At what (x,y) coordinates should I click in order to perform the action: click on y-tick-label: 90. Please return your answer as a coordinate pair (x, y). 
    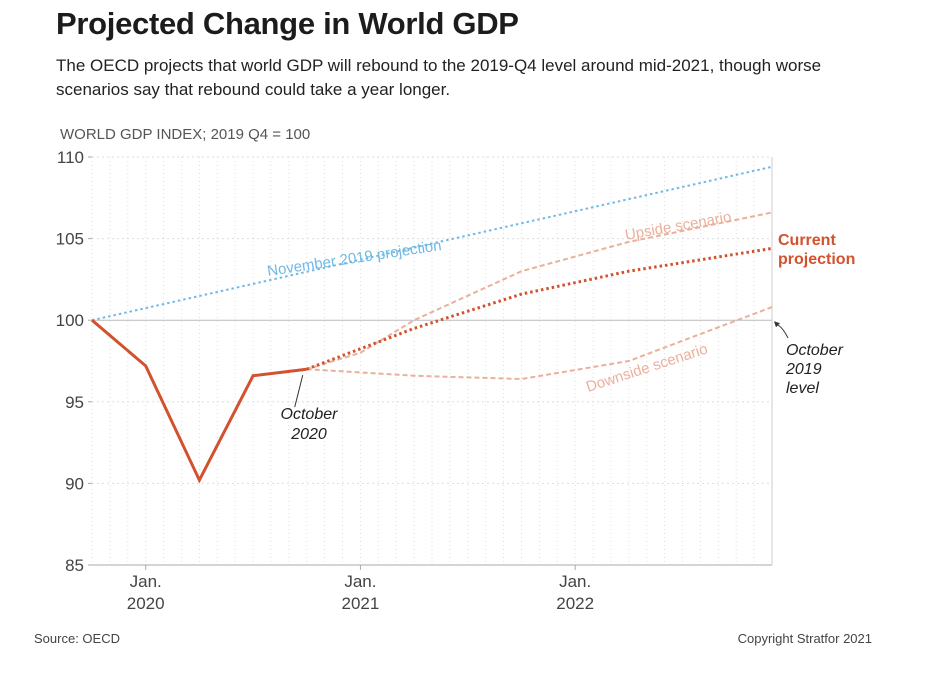
    Looking at the image, I should click on (74, 483).